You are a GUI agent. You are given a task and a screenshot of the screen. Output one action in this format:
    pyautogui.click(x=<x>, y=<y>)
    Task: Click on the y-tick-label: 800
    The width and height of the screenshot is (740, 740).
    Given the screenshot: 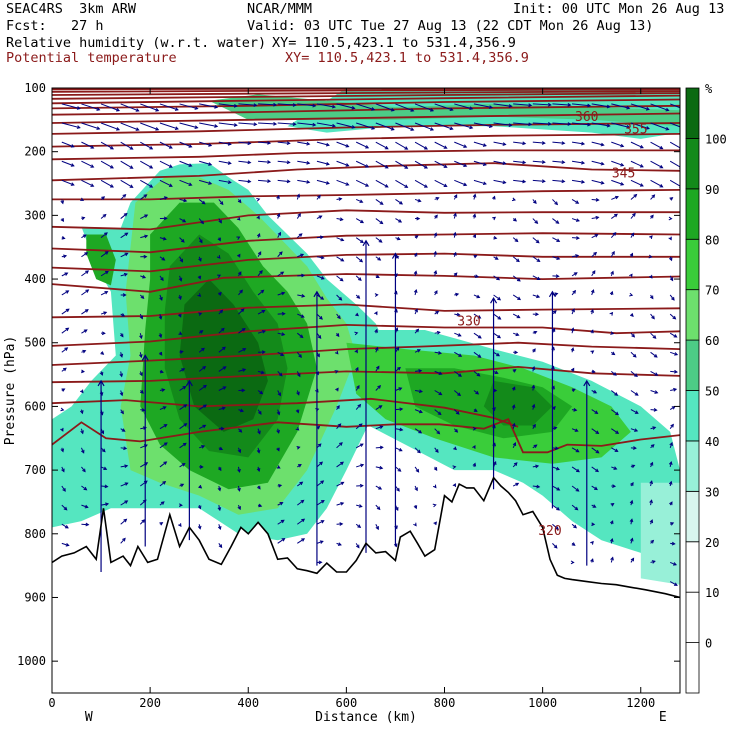 What is the action you would take?
    pyautogui.click(x=35, y=534)
    